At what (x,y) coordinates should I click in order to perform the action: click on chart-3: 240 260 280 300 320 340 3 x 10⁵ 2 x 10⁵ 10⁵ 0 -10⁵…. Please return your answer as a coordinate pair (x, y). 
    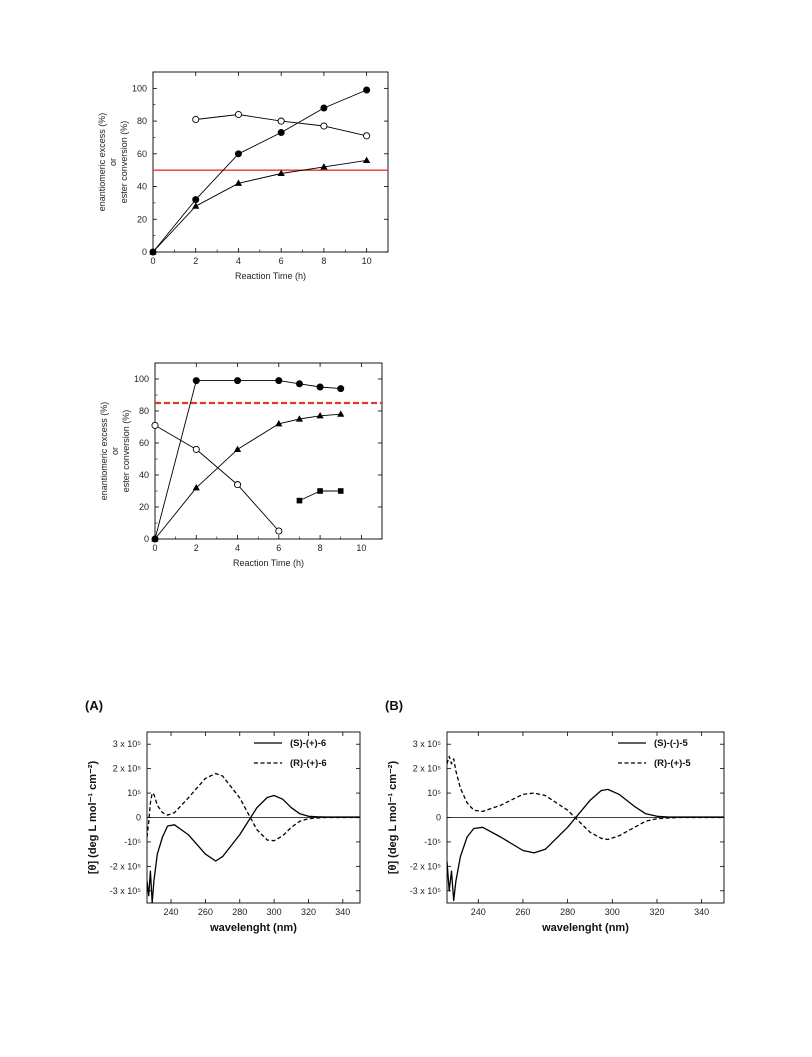
    Looking at the image, I should click on (223, 816).